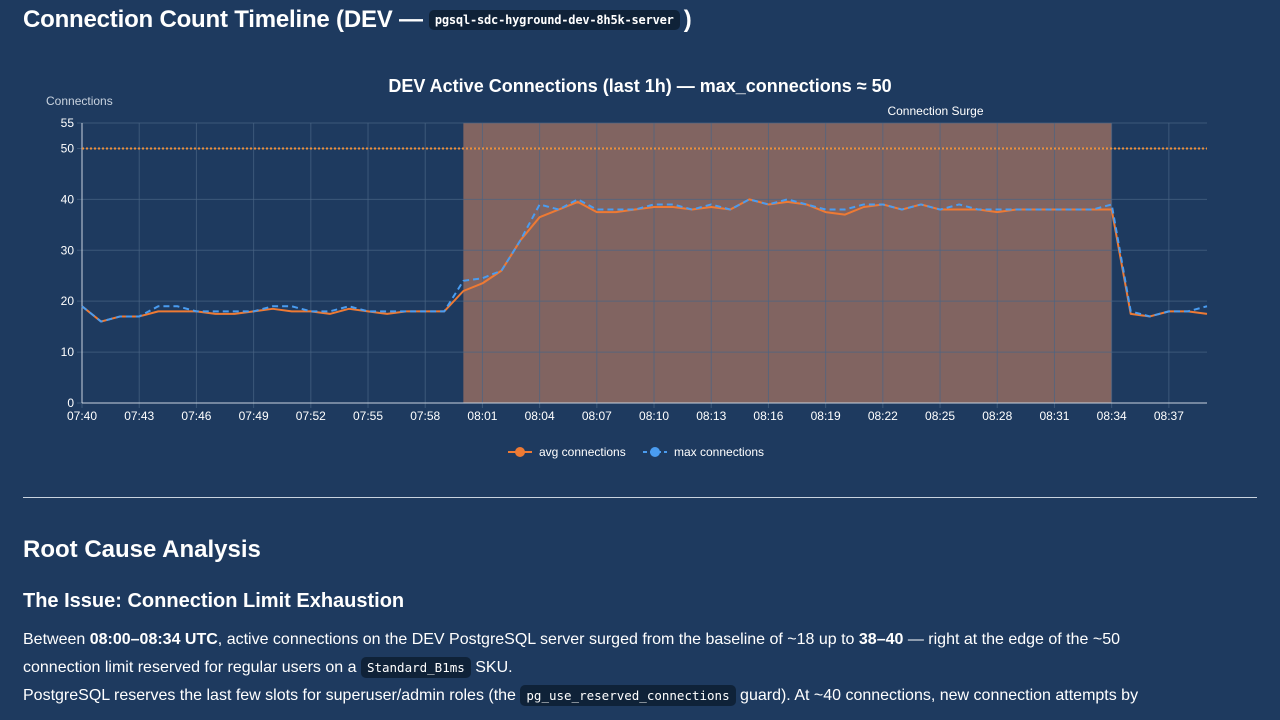 This screenshot has width=1280, height=720. I want to click on subsection-heading: The Issue: Connection Limit Exhaustion, so click(214, 601).